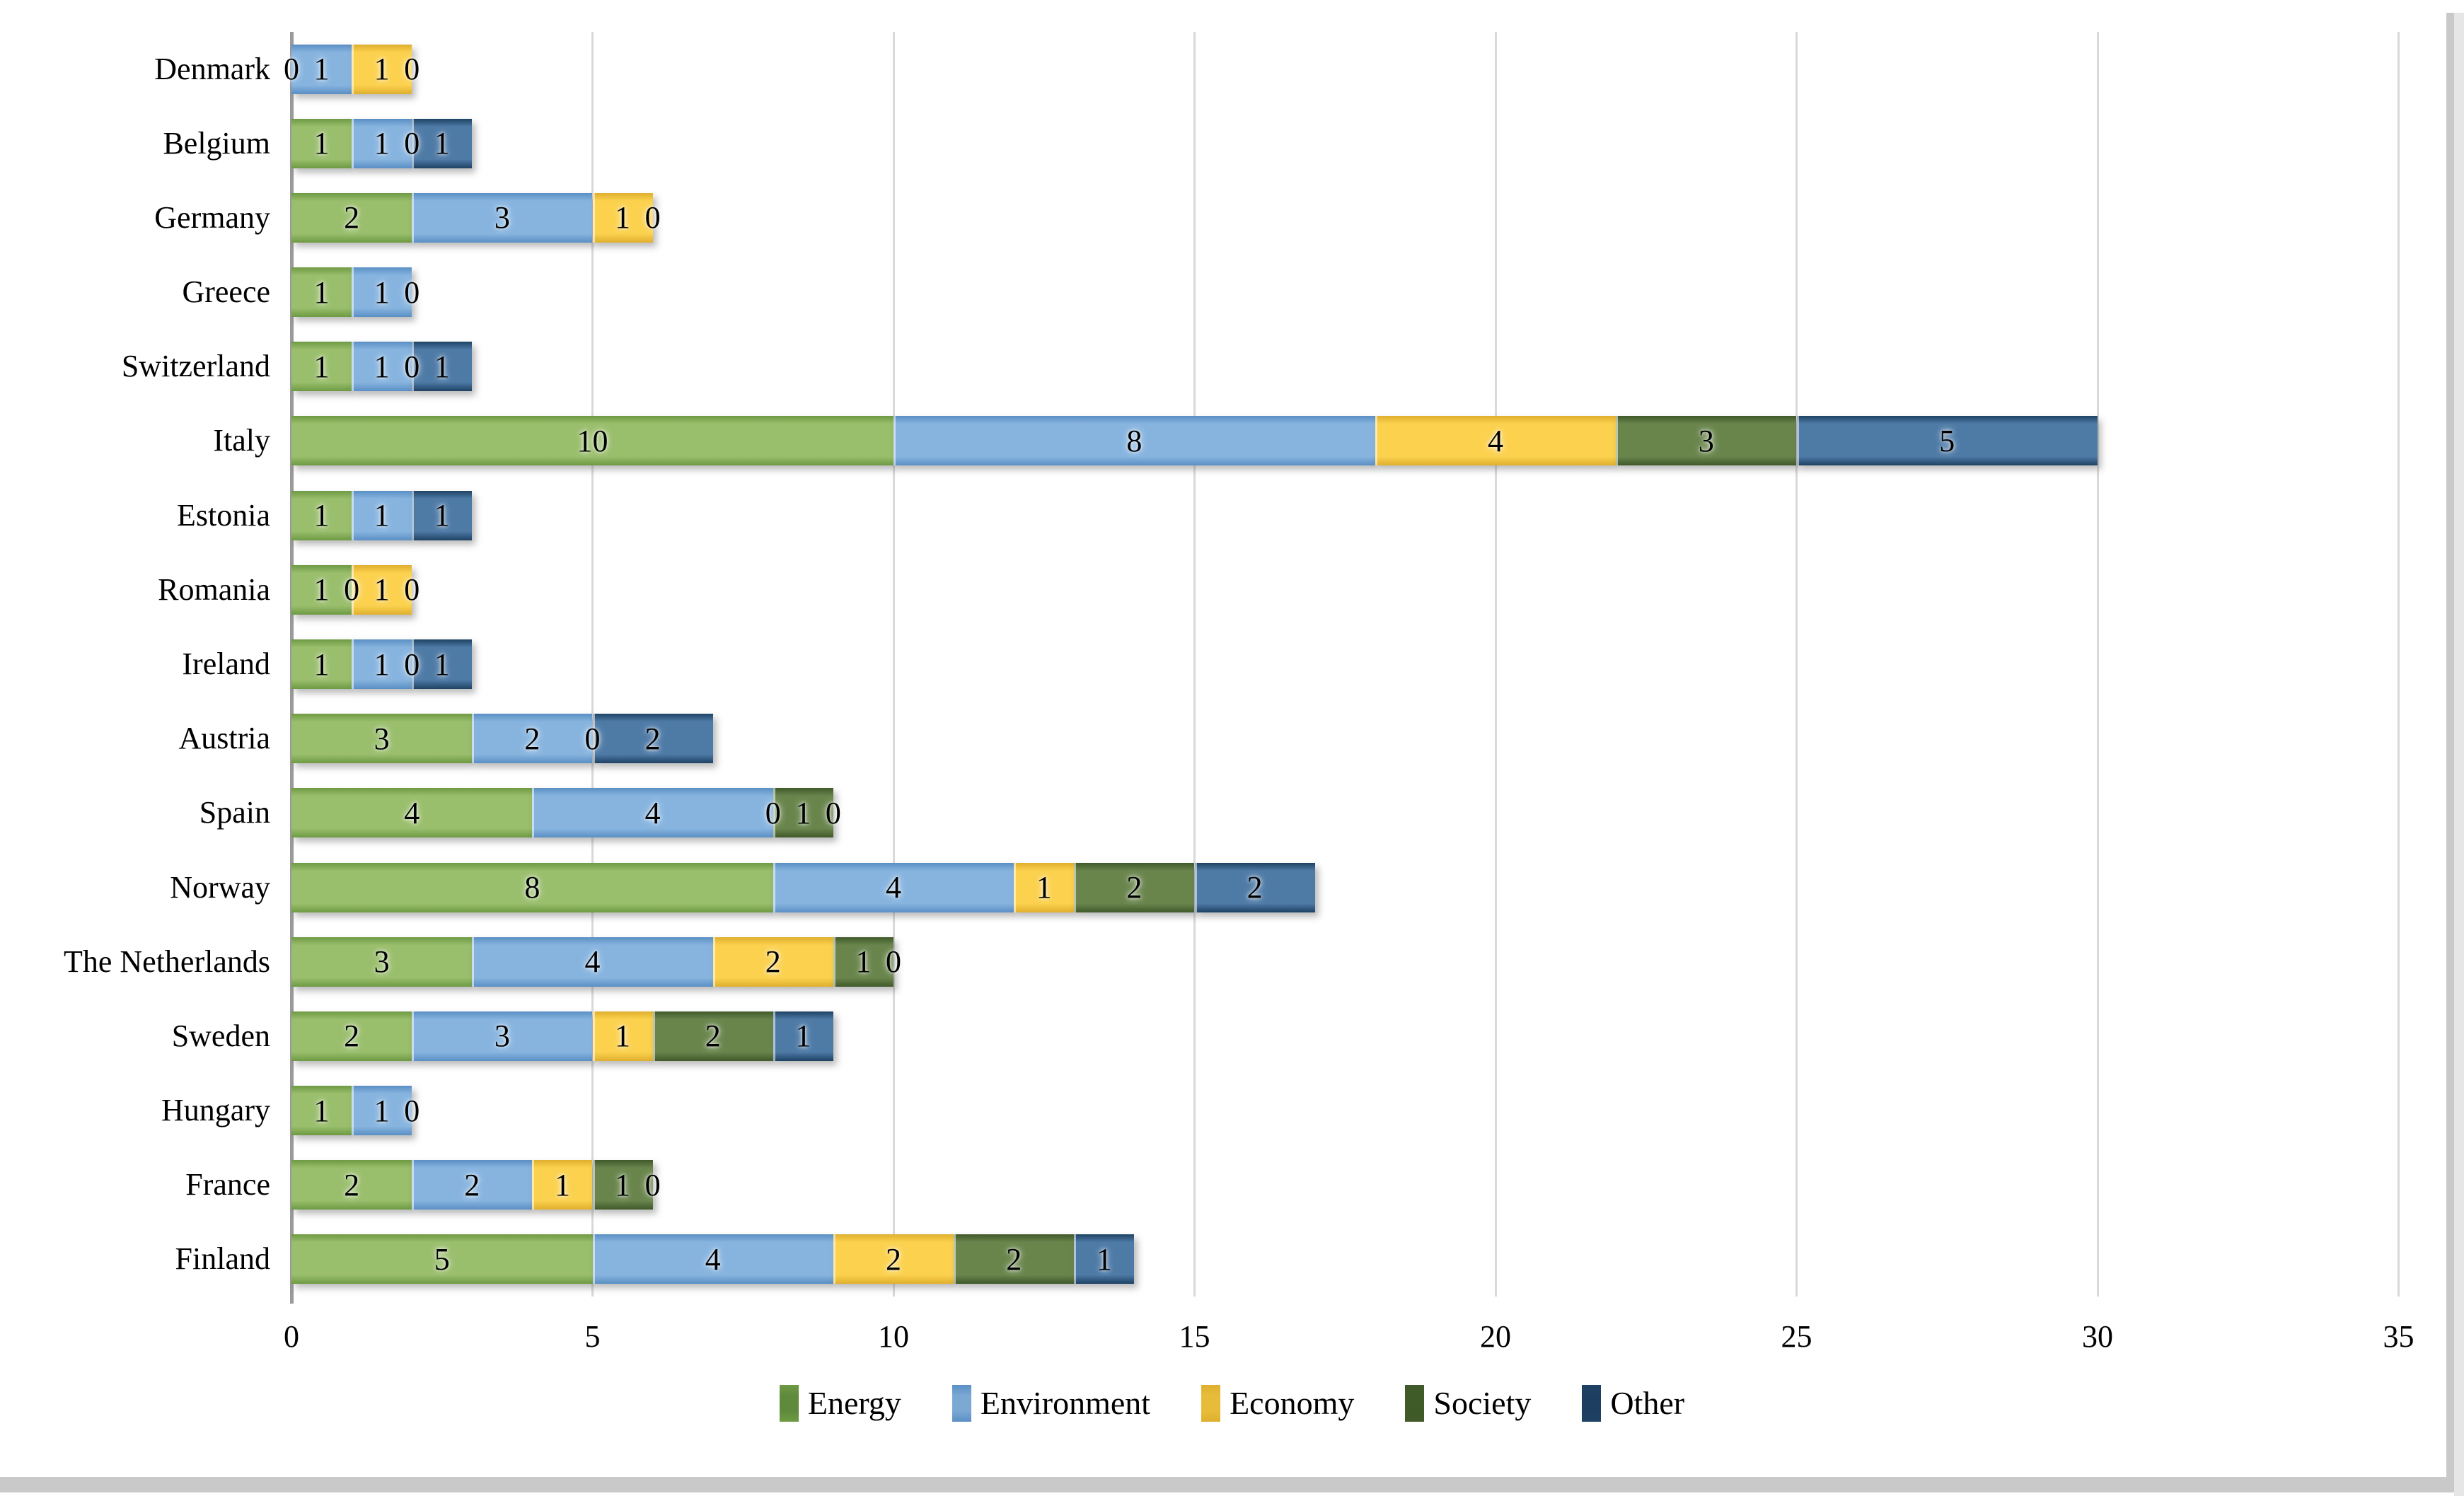  I want to click on legend-item-environment: Environment, so click(1051, 1403).